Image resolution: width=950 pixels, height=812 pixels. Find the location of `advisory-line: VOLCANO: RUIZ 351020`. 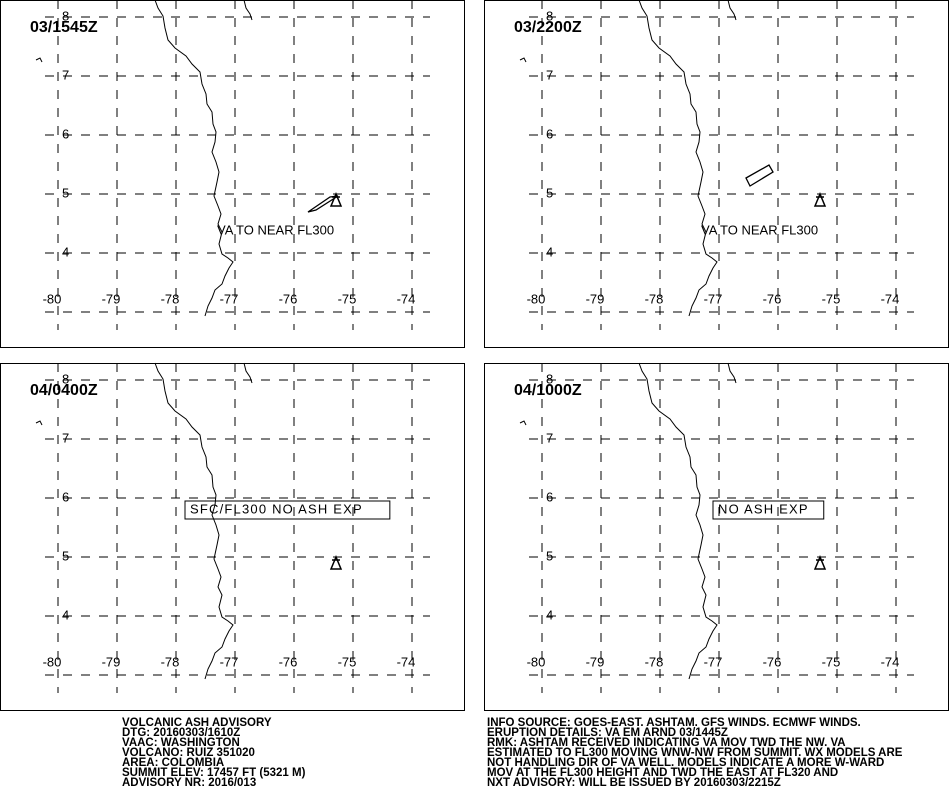

advisory-line: VOLCANO: RUIZ 351020 is located at coordinates (188, 753).